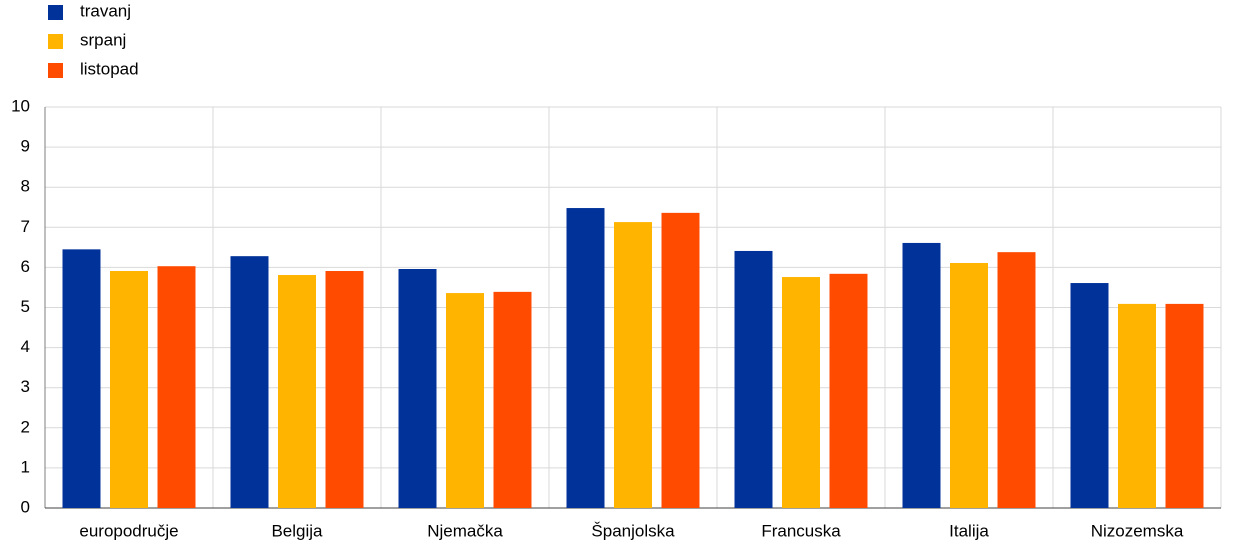 This screenshot has height=557, width=1240. What do you see at coordinates (801, 530) in the screenshot?
I see `x-tick-label: Francuska` at bounding box center [801, 530].